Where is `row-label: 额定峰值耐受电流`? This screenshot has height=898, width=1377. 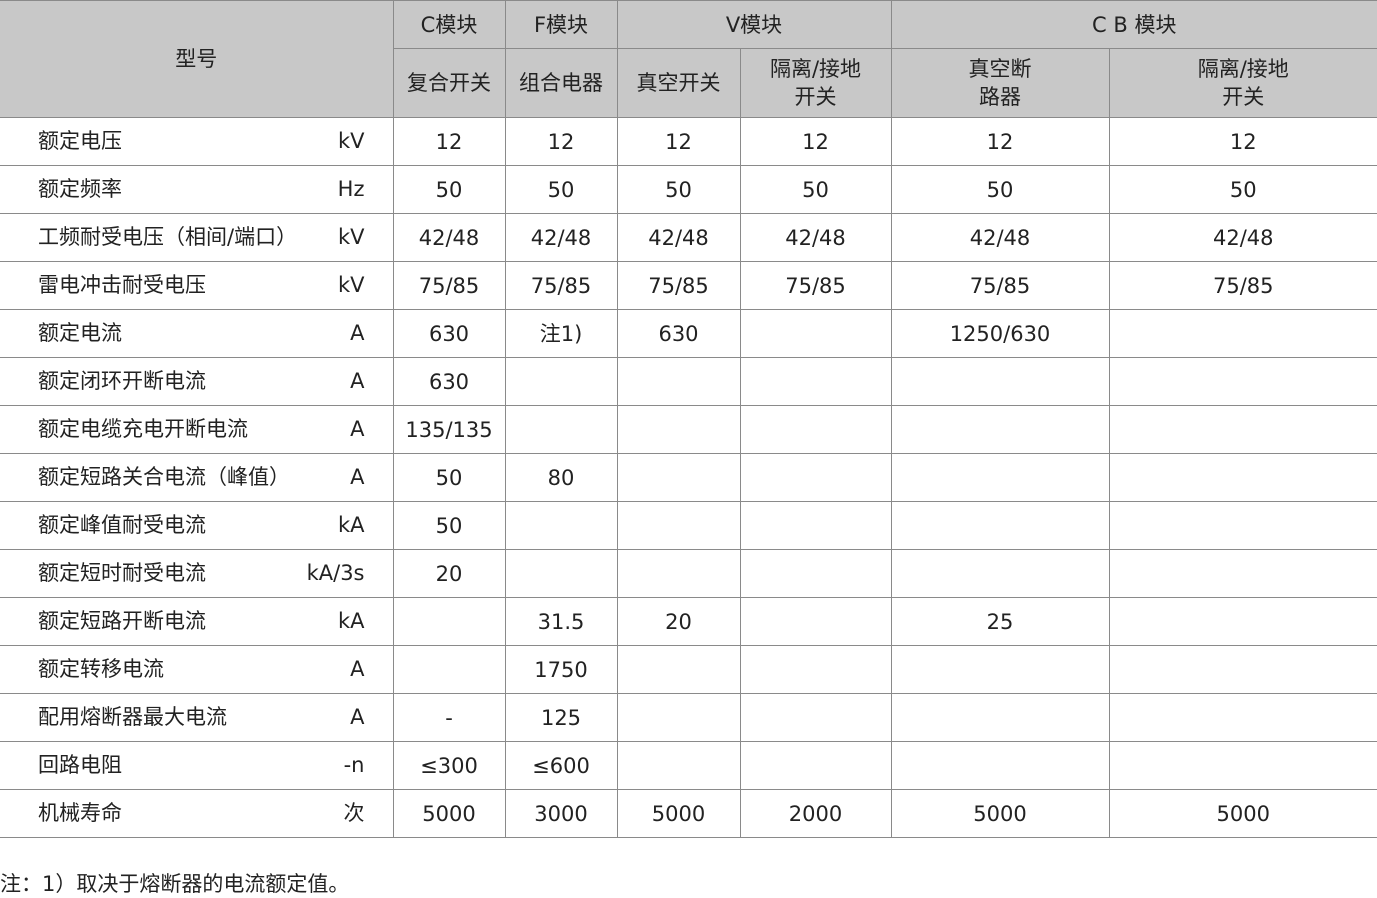 row-label: 额定峰值耐受电流 is located at coordinates (122, 525).